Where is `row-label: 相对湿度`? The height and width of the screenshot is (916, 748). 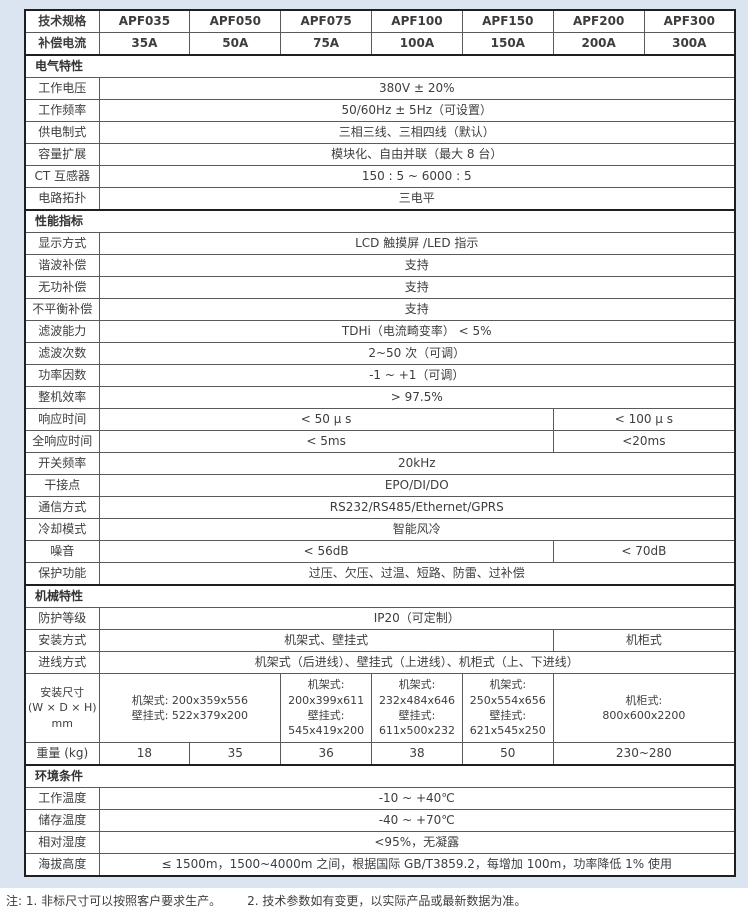
row-label: 相对湿度 is located at coordinates (62, 842).